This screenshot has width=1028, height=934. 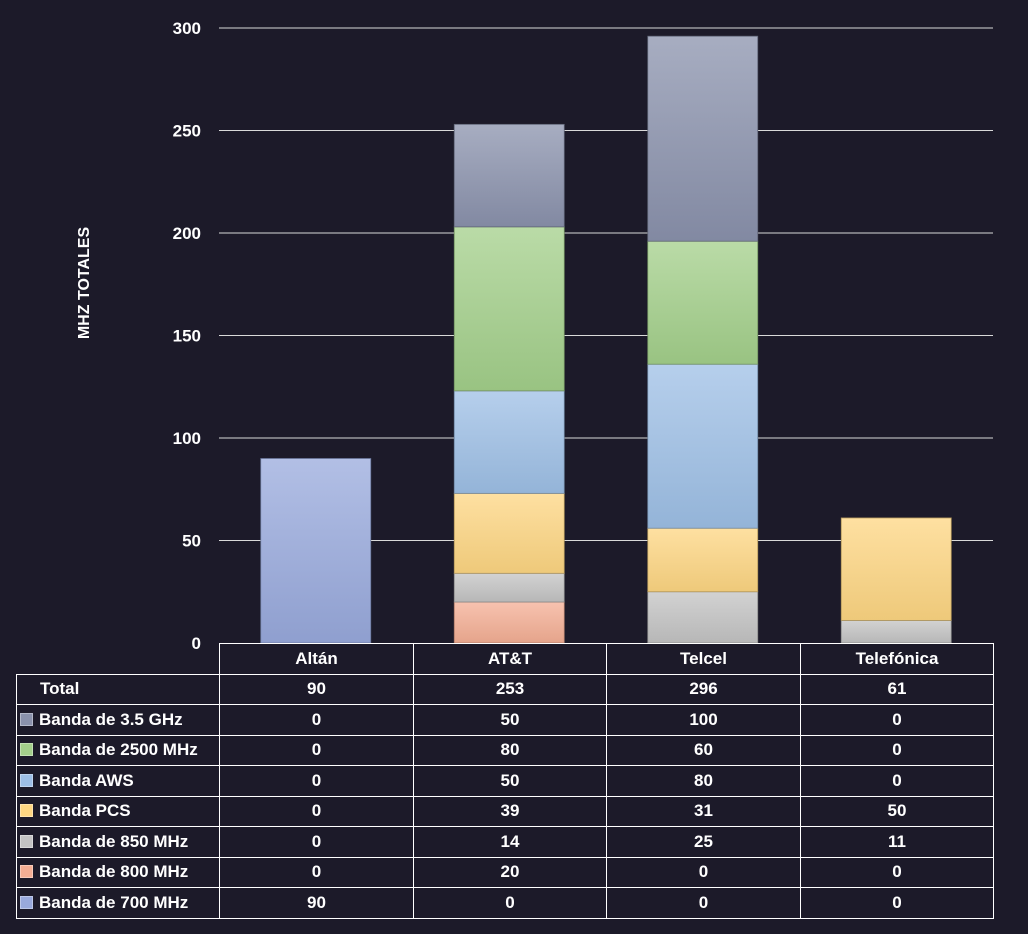 What do you see at coordinates (114, 841) in the screenshot?
I see `series-name: Banda de 850 MHz` at bounding box center [114, 841].